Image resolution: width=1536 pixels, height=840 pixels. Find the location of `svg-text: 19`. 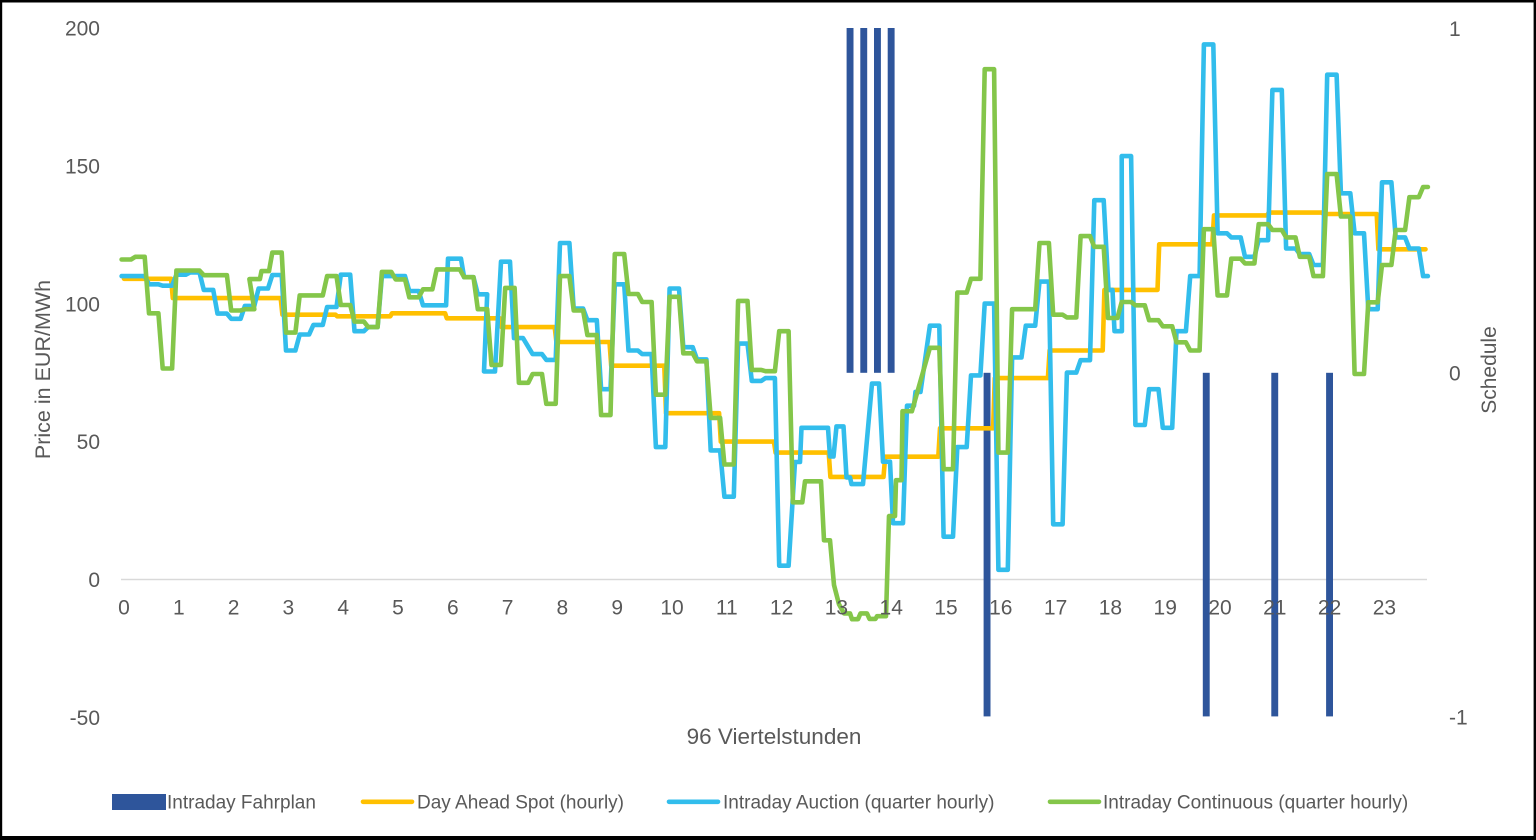

svg-text: 19 is located at coordinates (1165, 608).